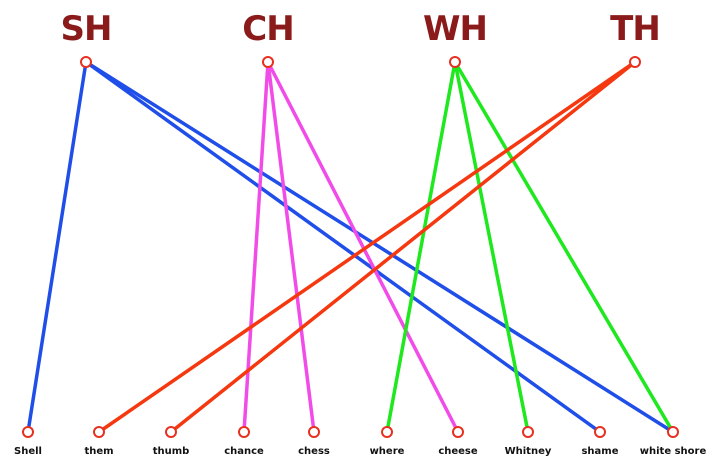 The height and width of the screenshot is (458, 713). I want to click on word-node-thumb, so click(171, 432).